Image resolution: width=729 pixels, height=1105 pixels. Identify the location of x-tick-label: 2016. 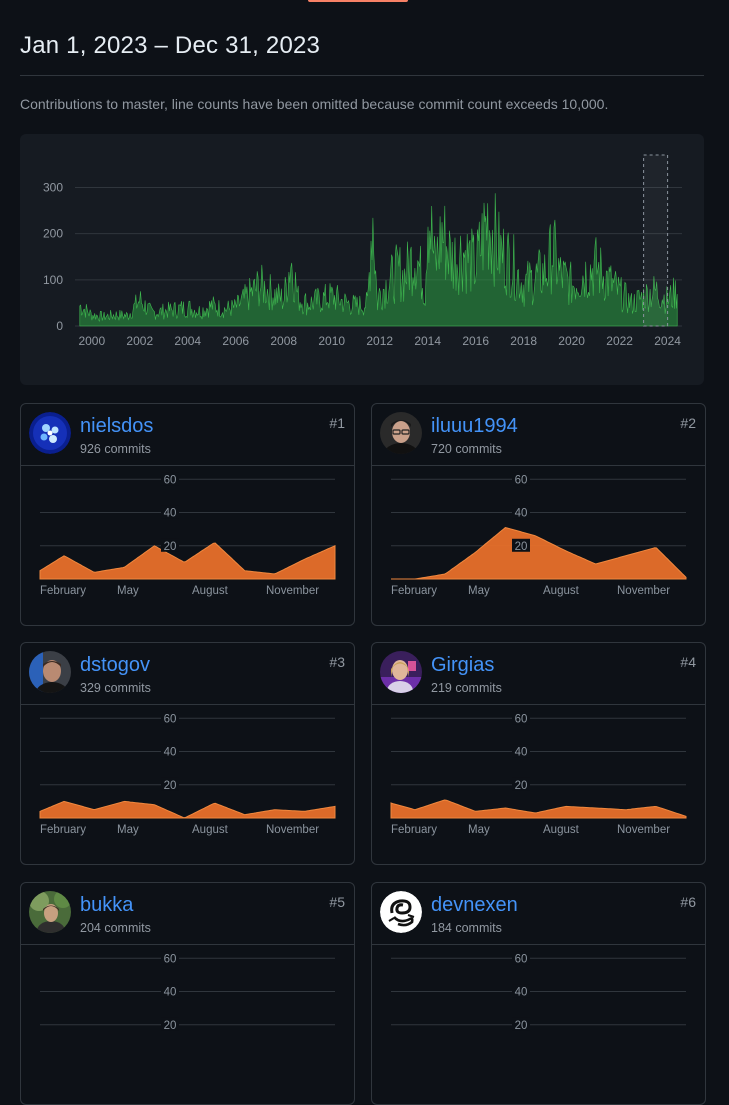
(475, 341).